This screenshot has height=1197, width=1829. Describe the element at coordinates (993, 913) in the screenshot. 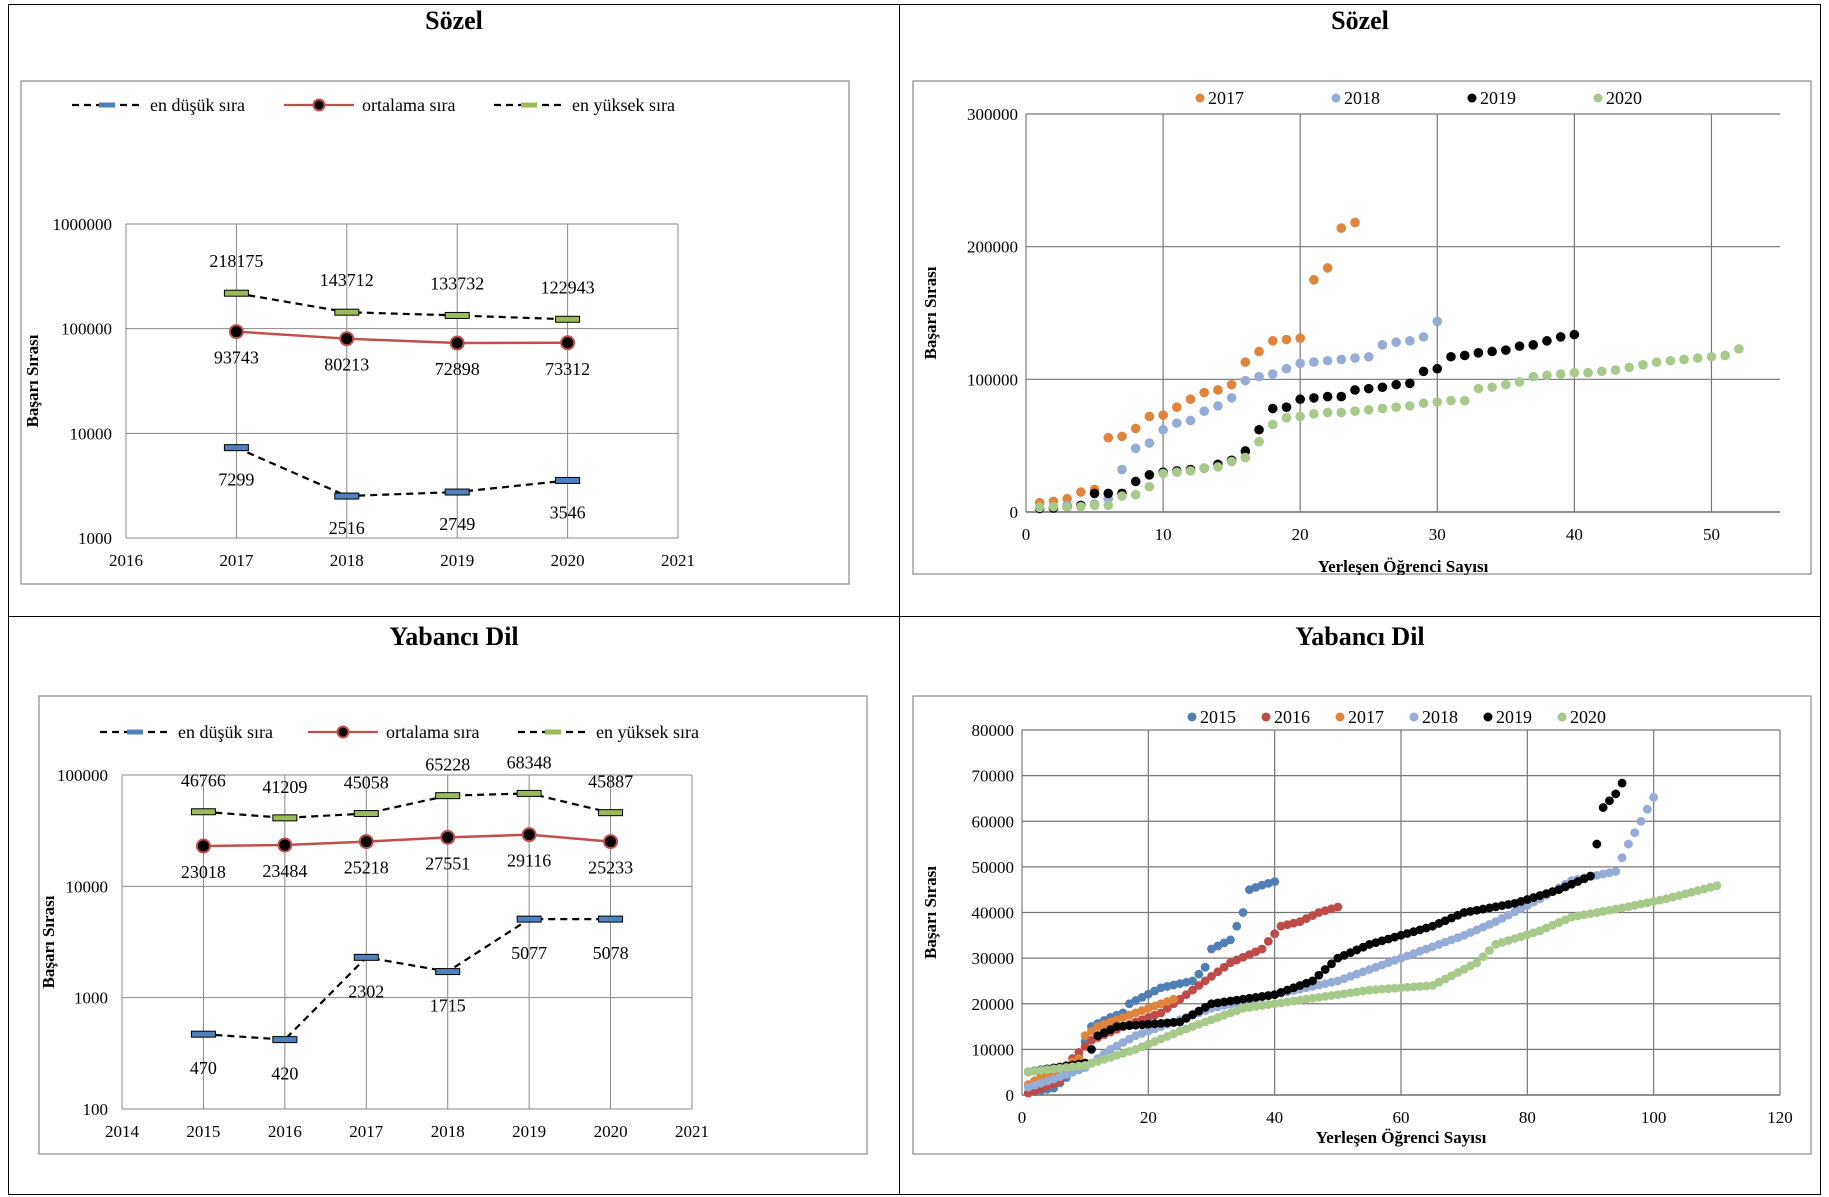

I see `y-tick-label: 40000` at that location.